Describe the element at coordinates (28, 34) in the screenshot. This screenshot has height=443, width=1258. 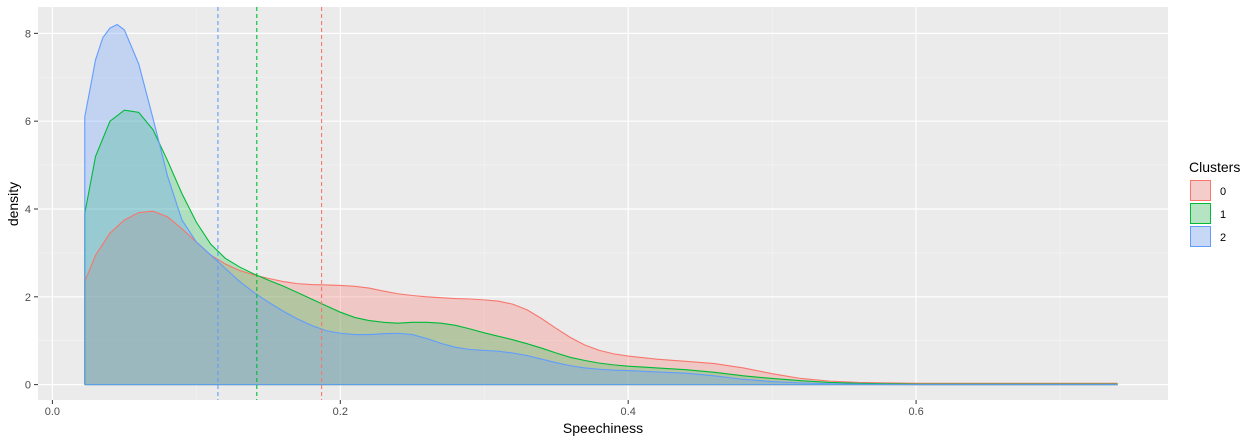
I see `y-tick-label: 8` at that location.